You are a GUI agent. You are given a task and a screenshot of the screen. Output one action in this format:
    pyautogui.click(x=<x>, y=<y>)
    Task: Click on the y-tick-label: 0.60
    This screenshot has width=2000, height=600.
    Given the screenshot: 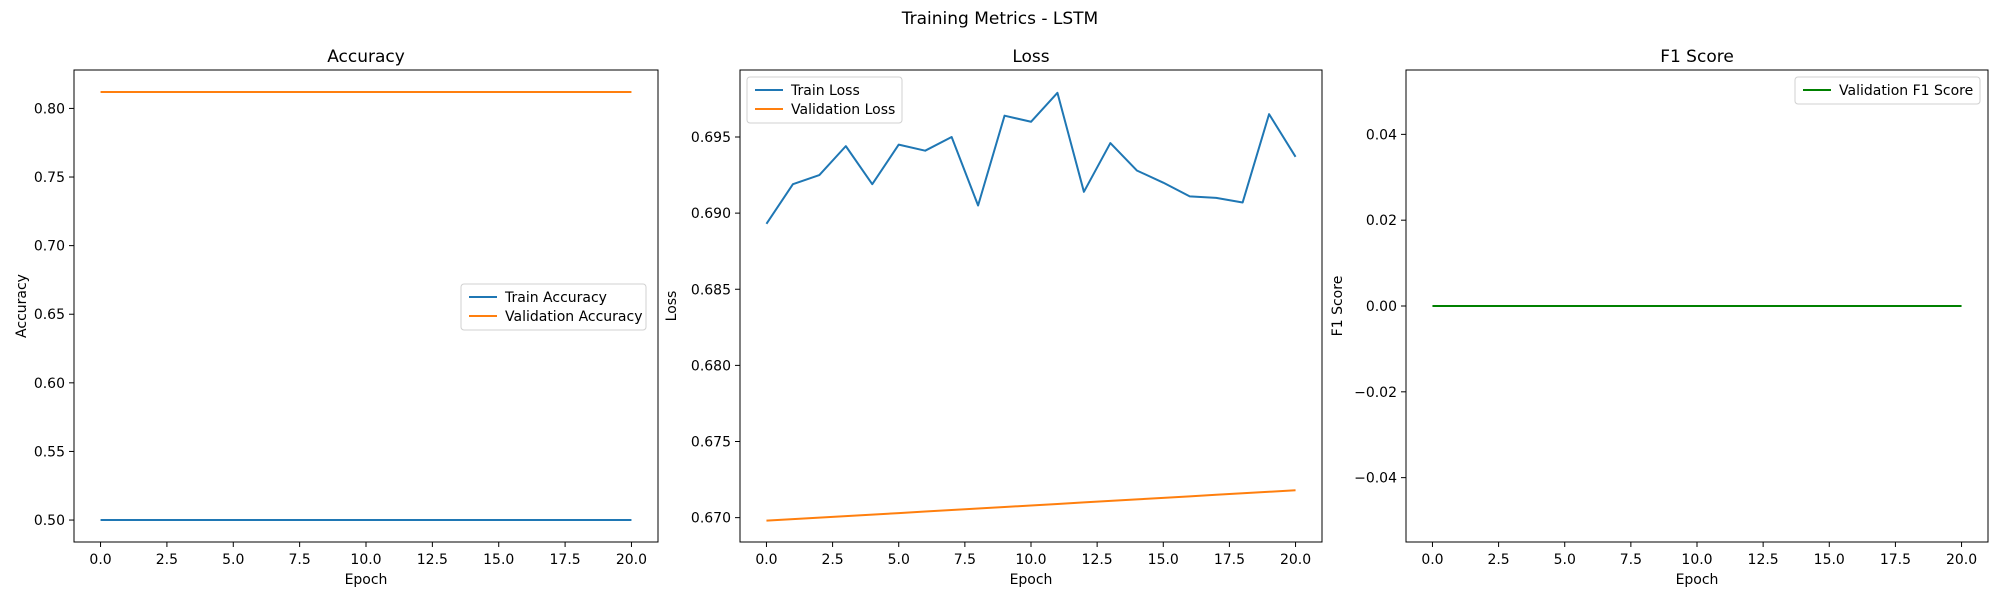 What is the action you would take?
    pyautogui.click(x=49, y=384)
    